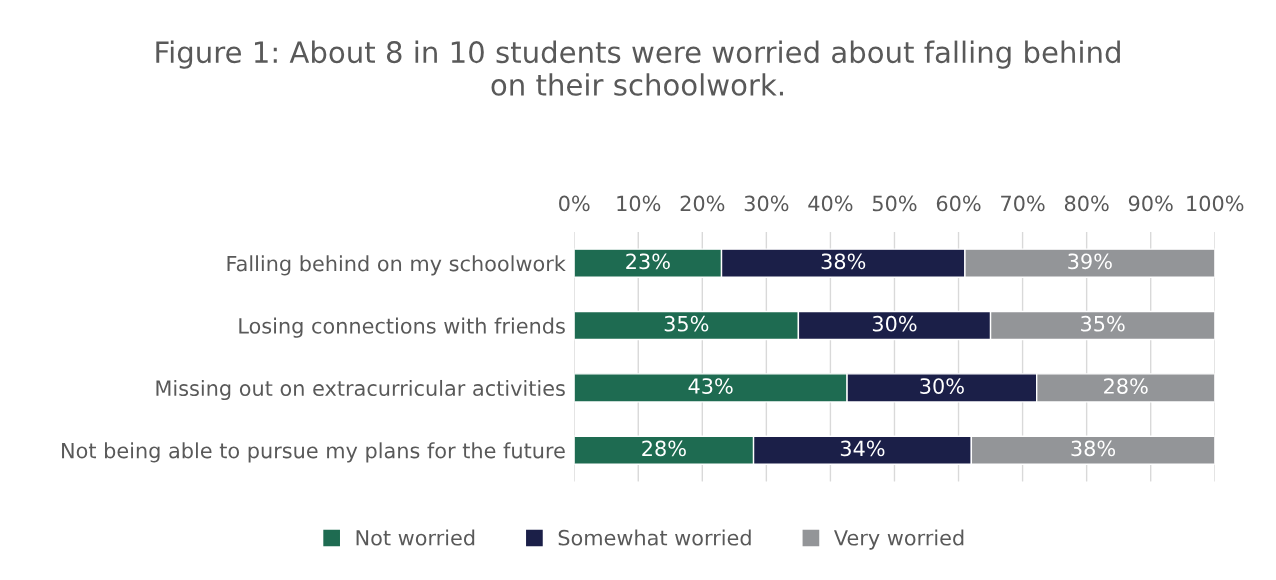 The width and height of the screenshot is (1276, 580). What do you see at coordinates (639, 203) in the screenshot?
I see `x-tick-label: 10%` at bounding box center [639, 203].